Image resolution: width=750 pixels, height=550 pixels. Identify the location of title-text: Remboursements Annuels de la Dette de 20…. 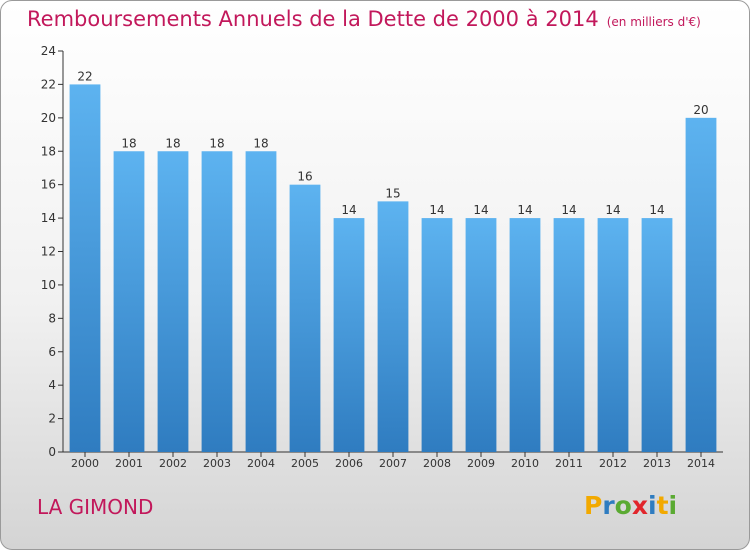
(313, 19).